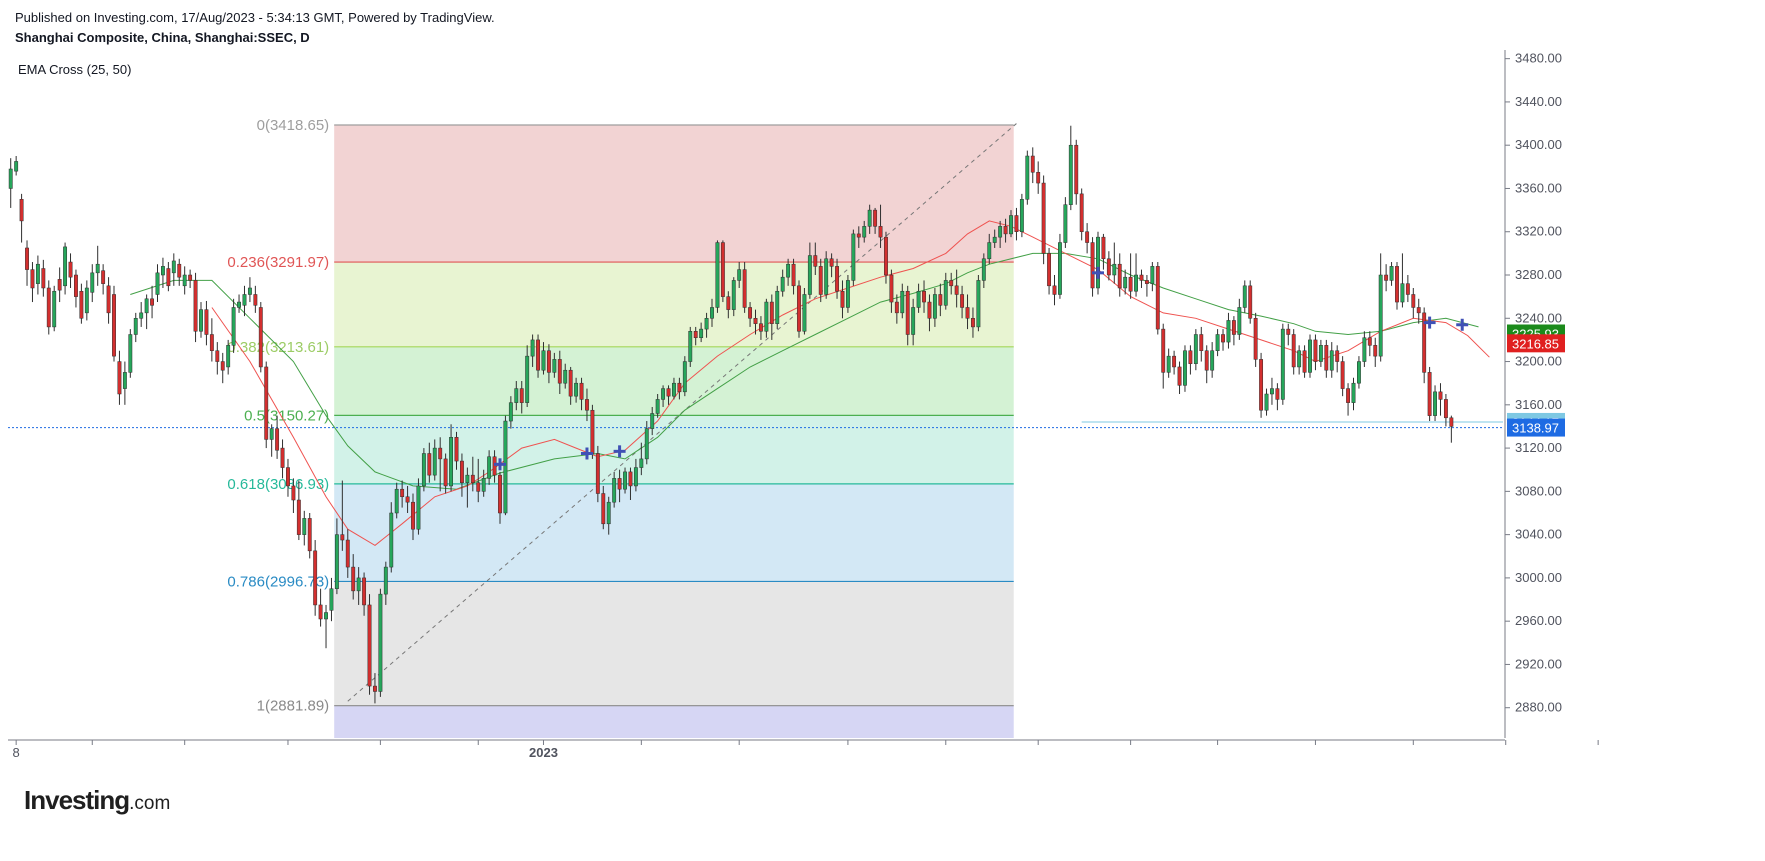  Describe the element at coordinates (803, 749) in the screenshot. I see `time-axis: 8 2023` at that location.